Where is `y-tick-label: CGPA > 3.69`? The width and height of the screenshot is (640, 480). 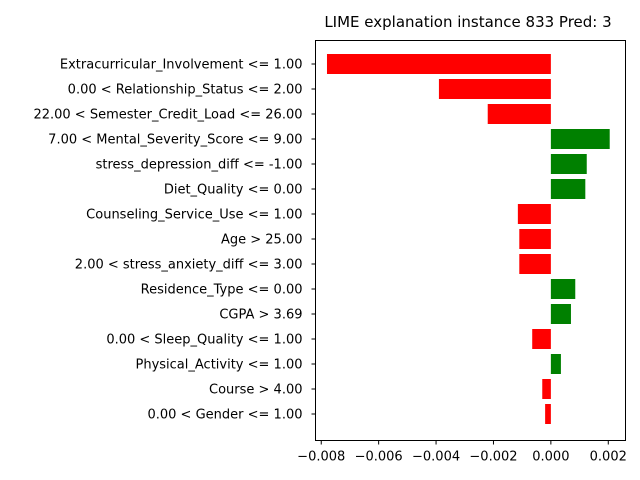
y-tick-label: CGPA > 3.69 is located at coordinates (260, 315).